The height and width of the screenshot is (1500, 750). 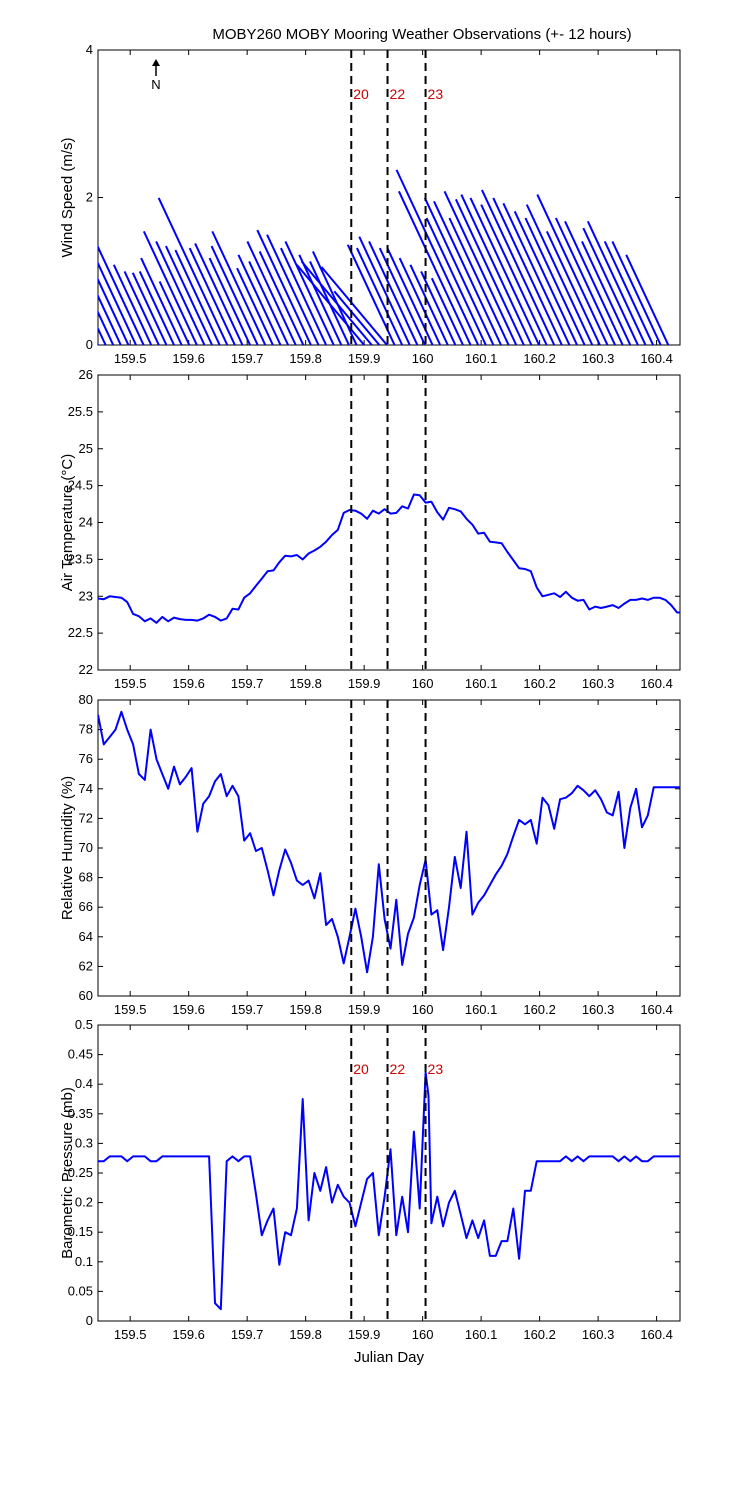 What do you see at coordinates (389, 1357) in the screenshot?
I see `x-axis-label: Julian Day` at bounding box center [389, 1357].